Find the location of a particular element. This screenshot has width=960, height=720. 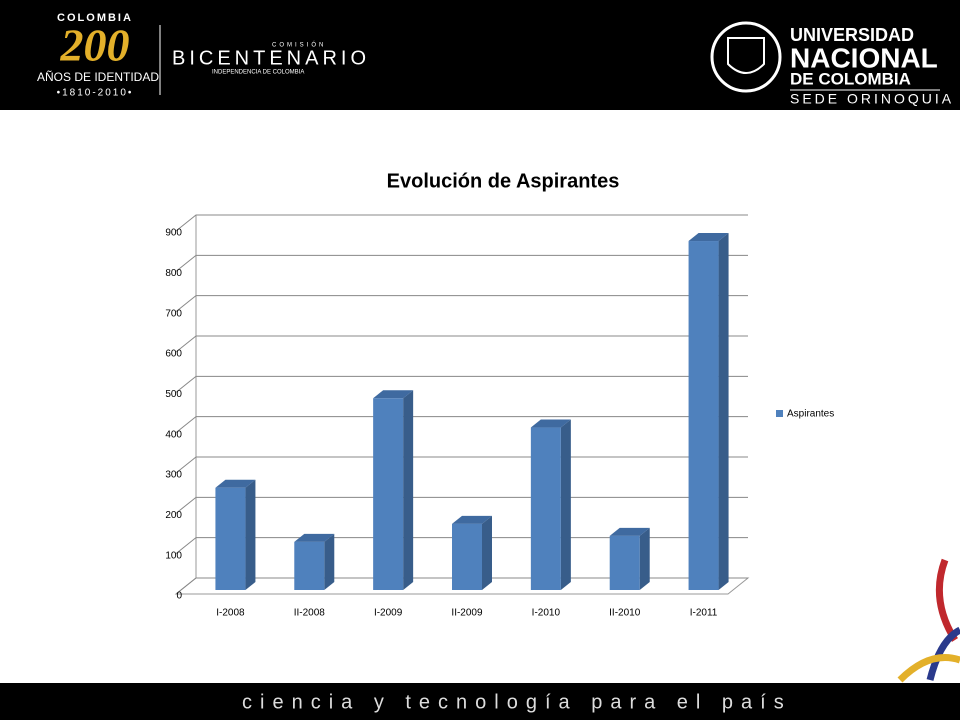

chart-title: Evolución de Aspirantes is located at coordinates (503, 181).